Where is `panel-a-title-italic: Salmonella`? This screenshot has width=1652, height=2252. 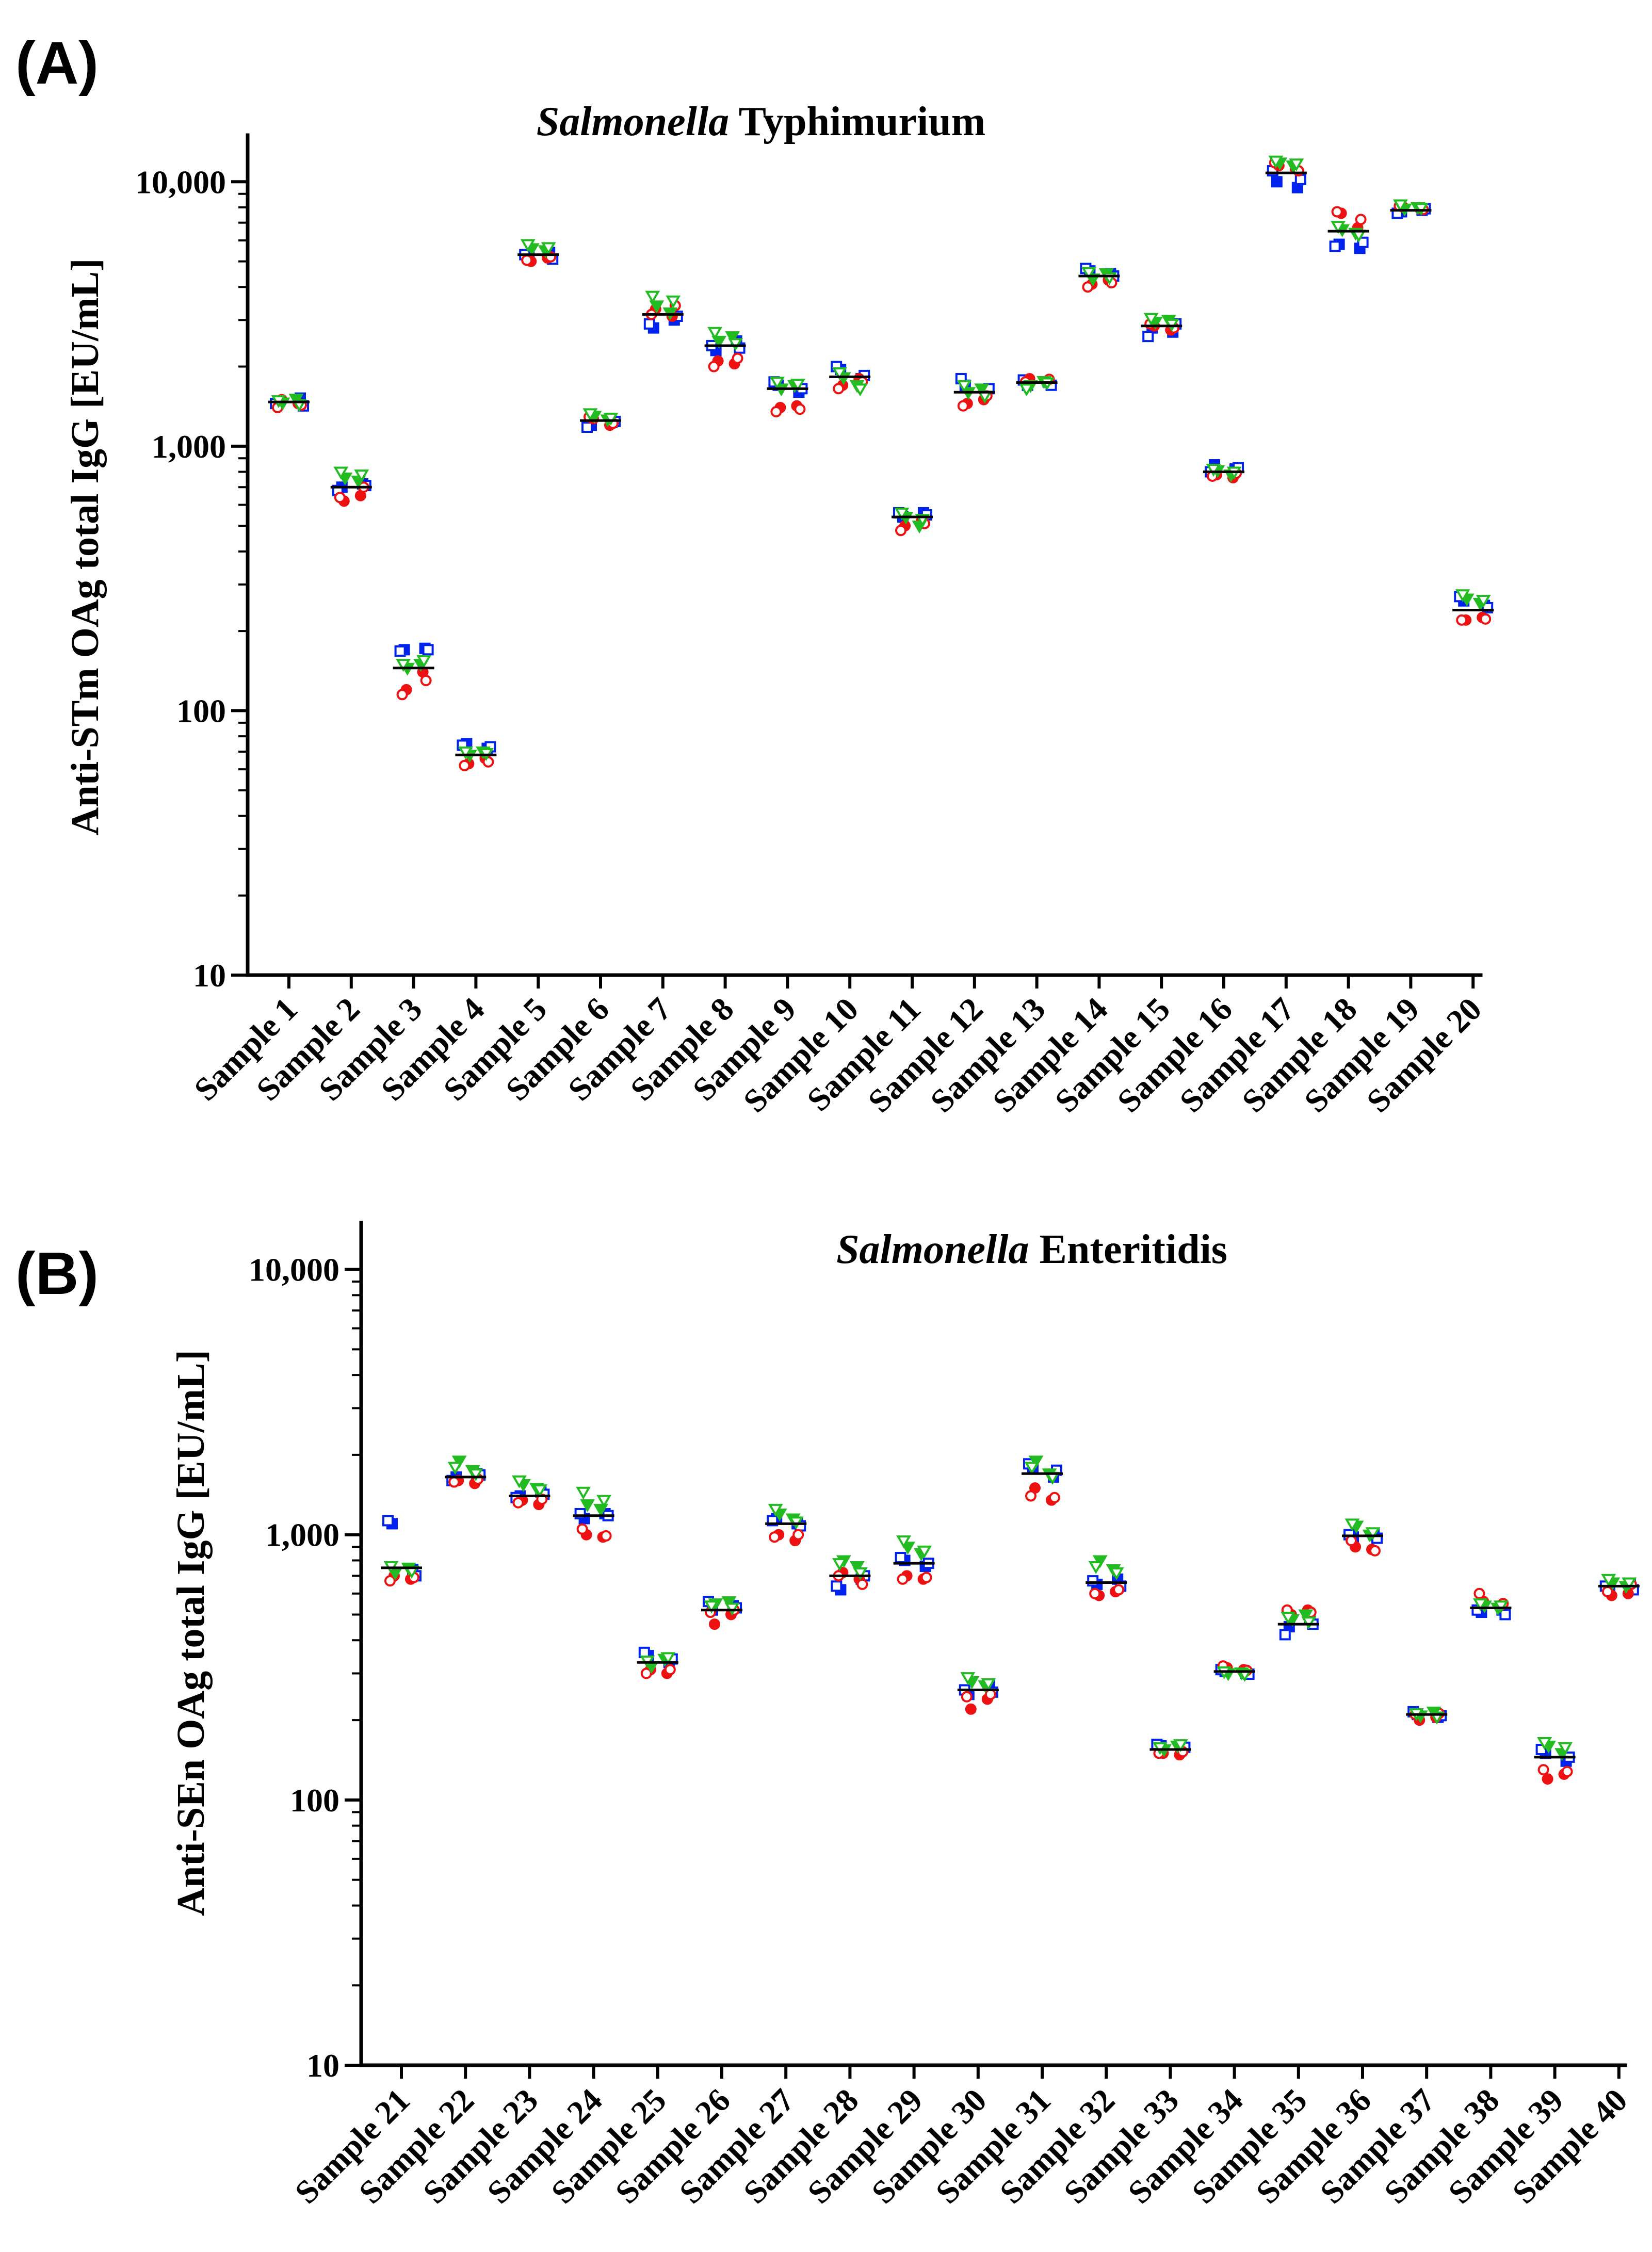 panel-a-title-italic: Salmonella is located at coordinates (633, 122).